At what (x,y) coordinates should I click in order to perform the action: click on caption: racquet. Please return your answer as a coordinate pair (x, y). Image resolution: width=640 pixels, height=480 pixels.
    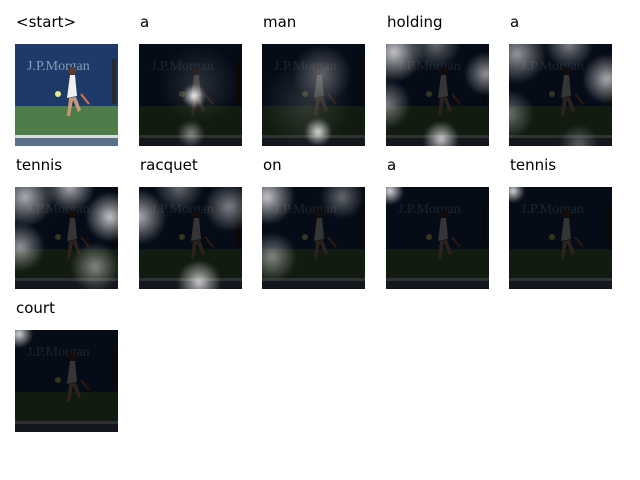
    Looking at the image, I should click on (169, 165).